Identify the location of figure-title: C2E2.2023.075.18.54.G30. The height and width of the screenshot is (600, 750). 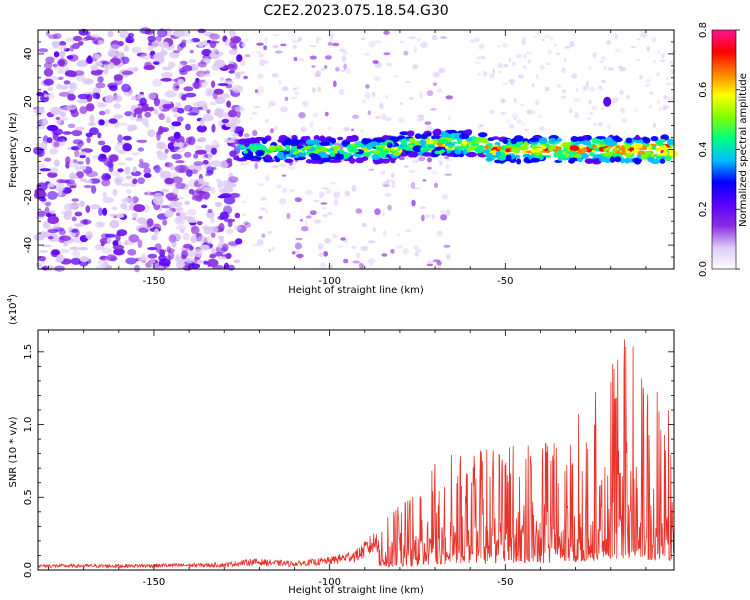
(355, 11).